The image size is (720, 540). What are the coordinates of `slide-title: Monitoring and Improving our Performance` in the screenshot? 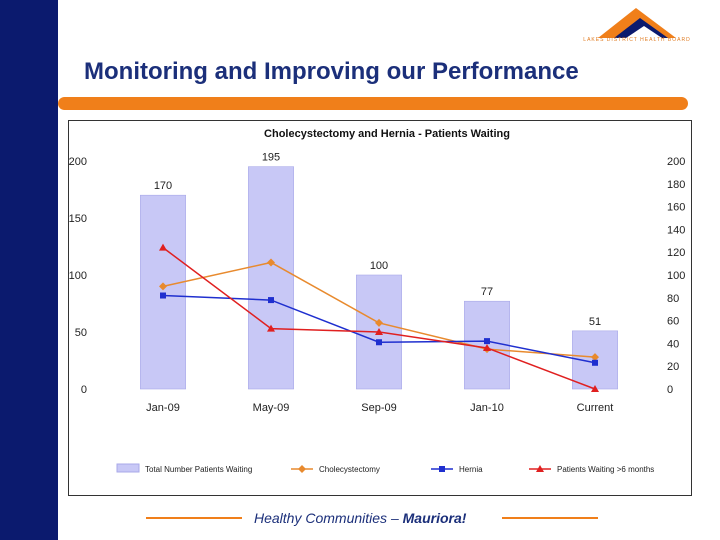 It's located at (331, 71).